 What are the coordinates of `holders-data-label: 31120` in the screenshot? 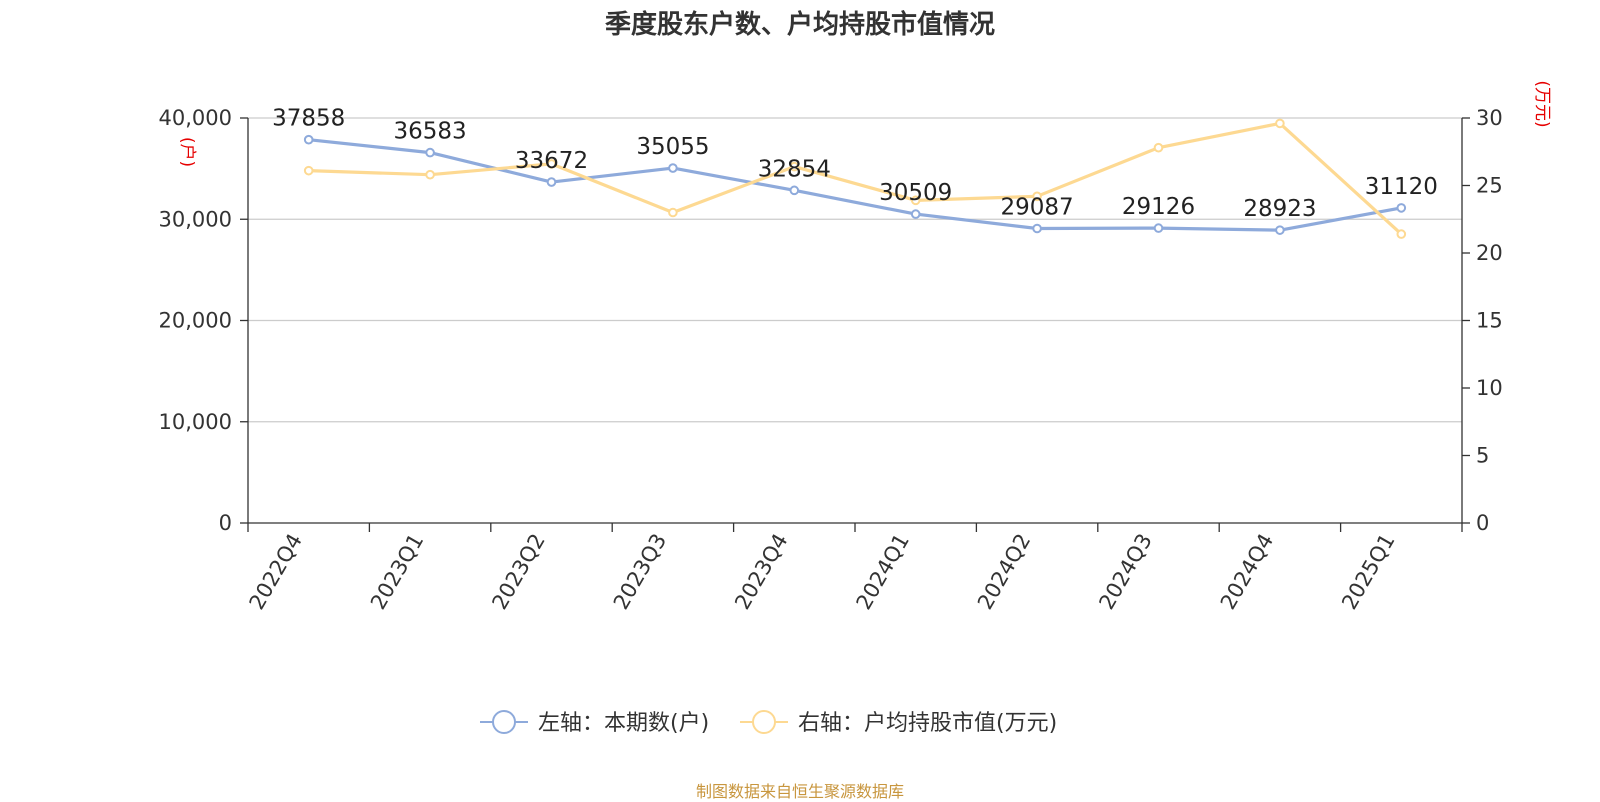 It's located at (1401, 187).